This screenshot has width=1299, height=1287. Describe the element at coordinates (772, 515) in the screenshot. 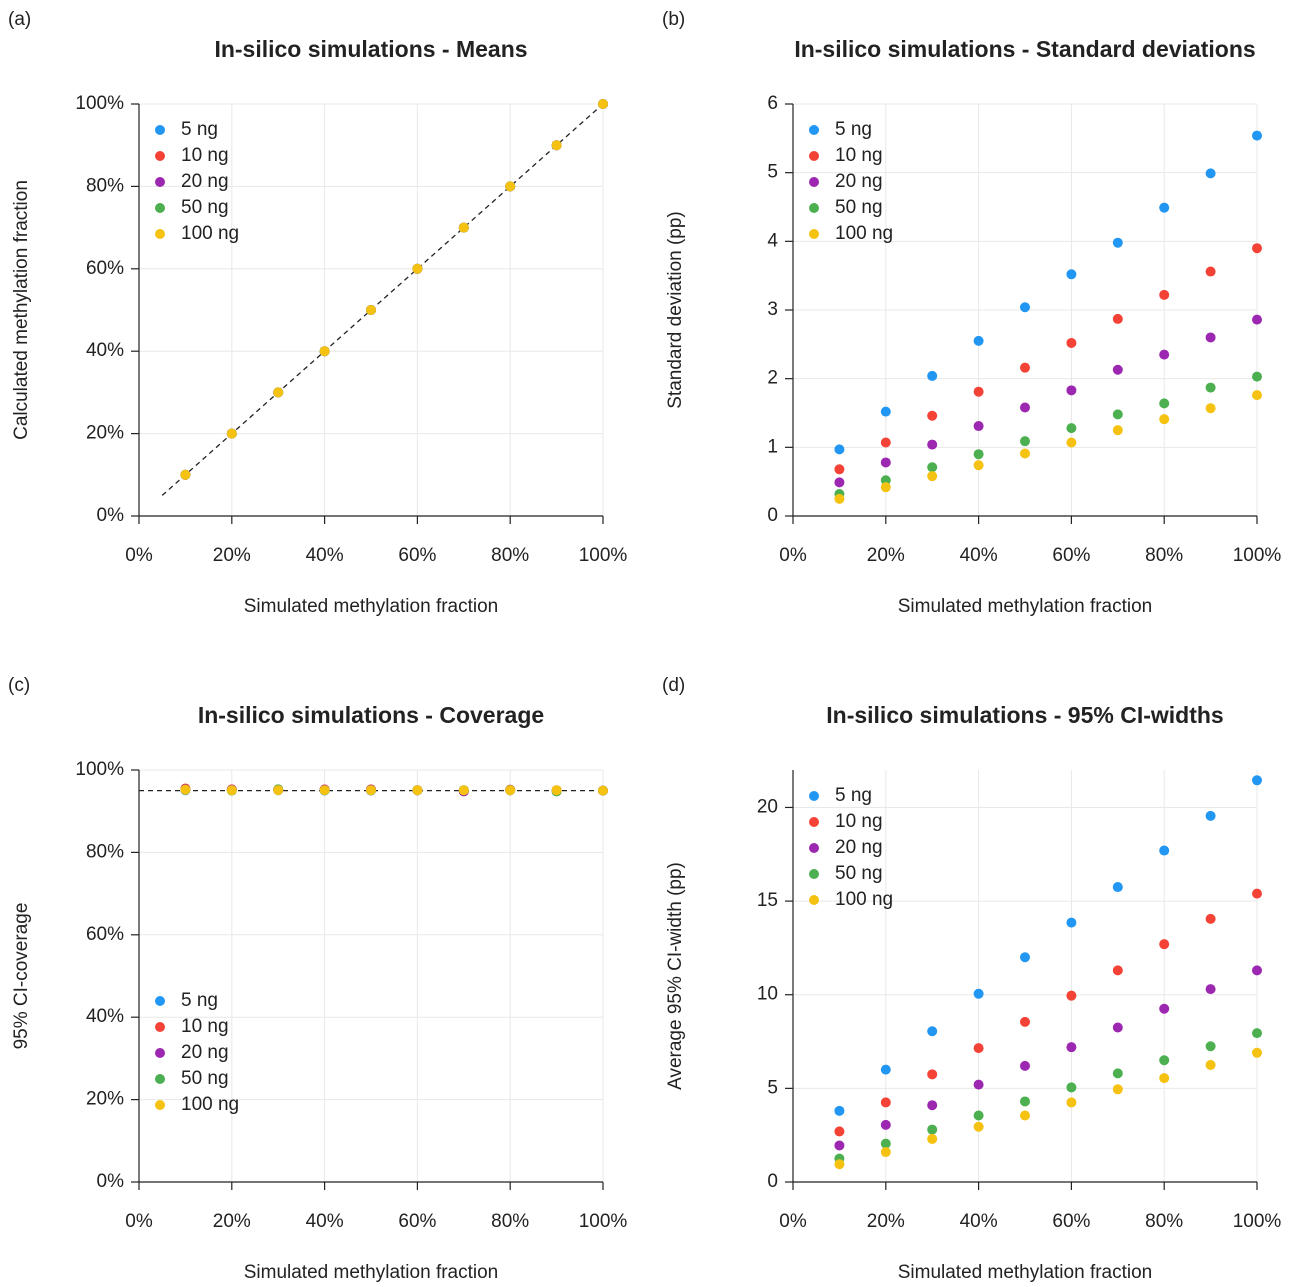

I see `y-tick-label: 0` at that location.